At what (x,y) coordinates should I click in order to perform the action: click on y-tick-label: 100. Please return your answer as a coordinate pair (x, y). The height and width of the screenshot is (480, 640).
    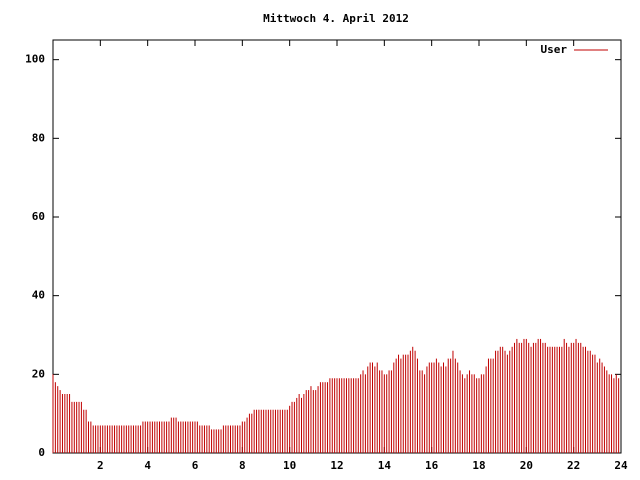
    Looking at the image, I should click on (35, 59).